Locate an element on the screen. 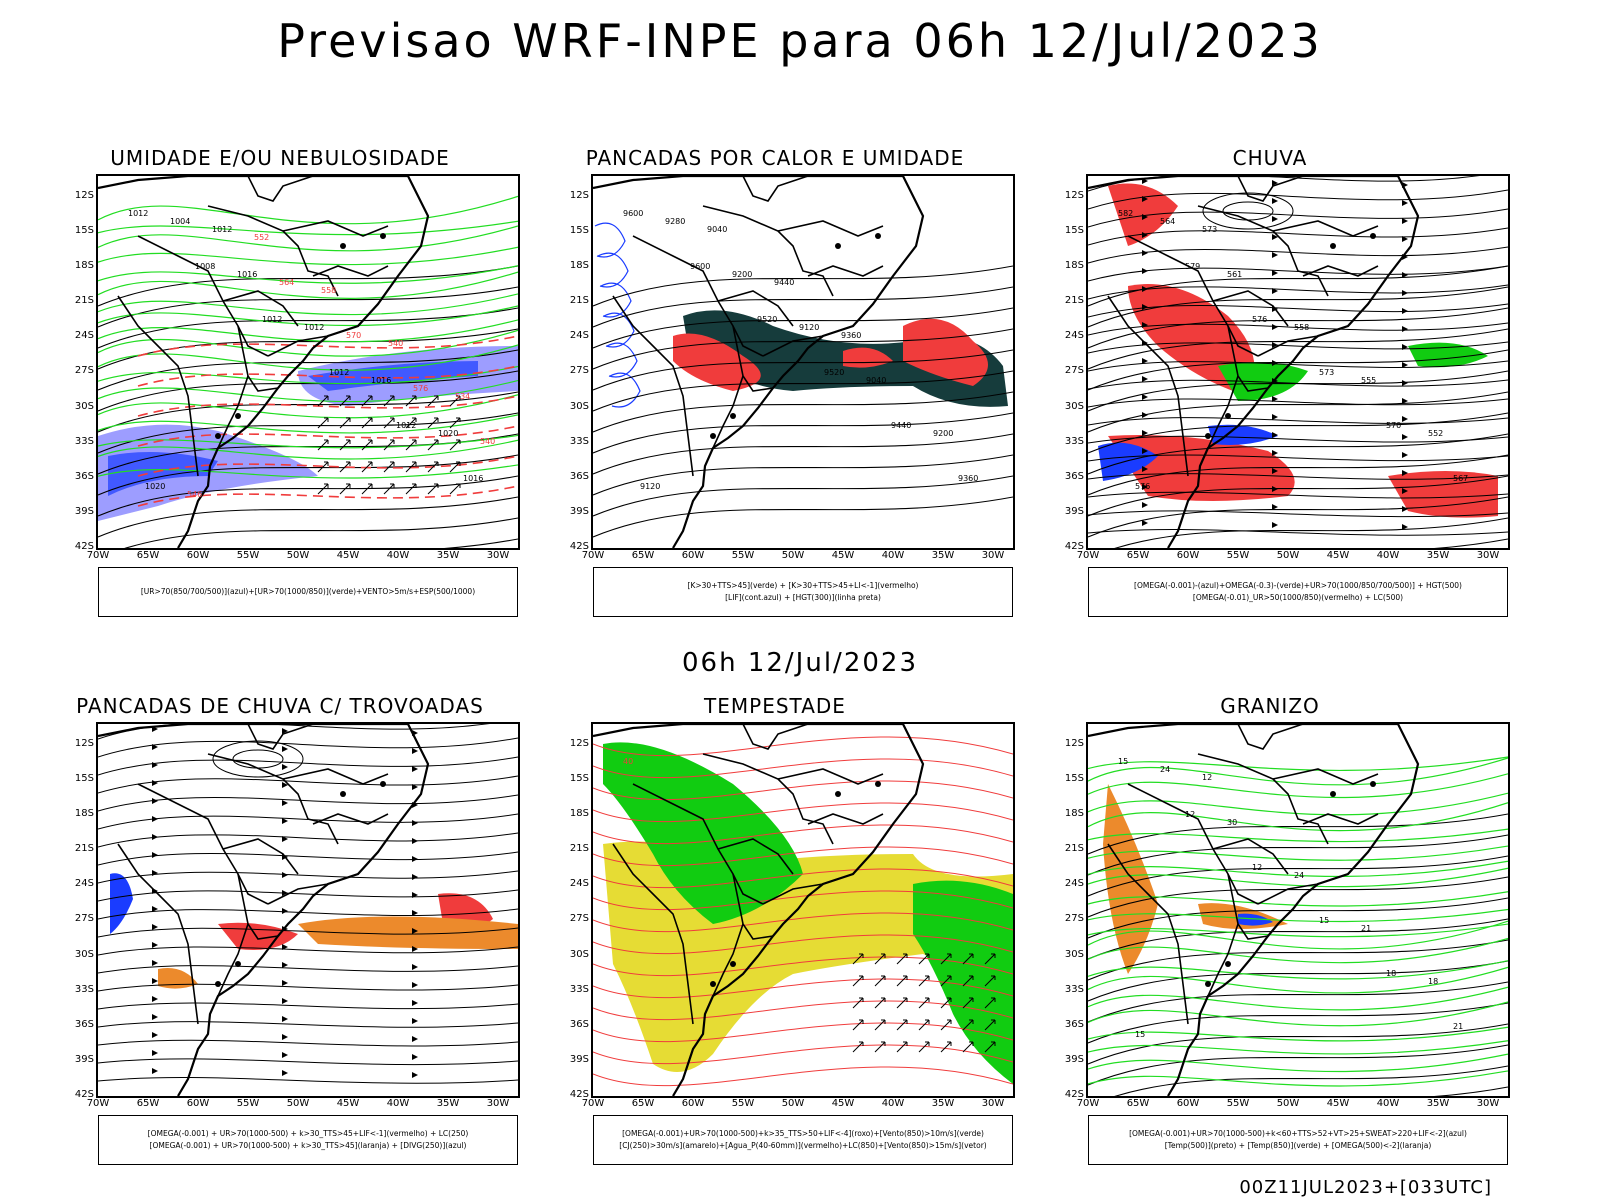  lon-tick-label: 55W is located at coordinates (1238, 555).